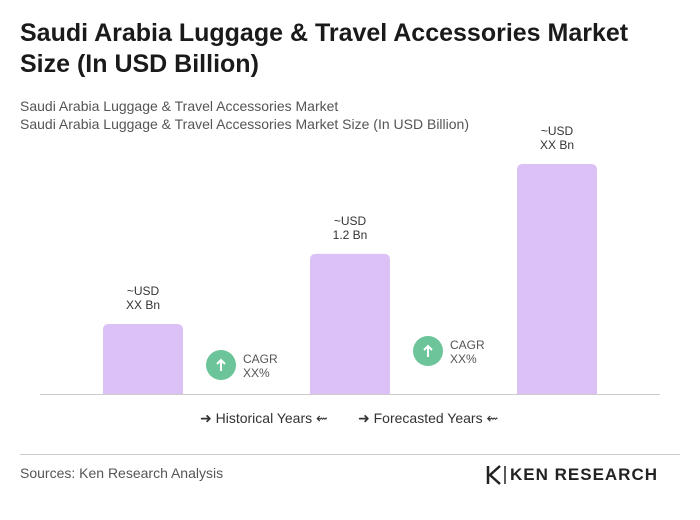 The height and width of the screenshot is (520, 700). I want to click on logo: KEN RESEARCH, so click(584, 474).